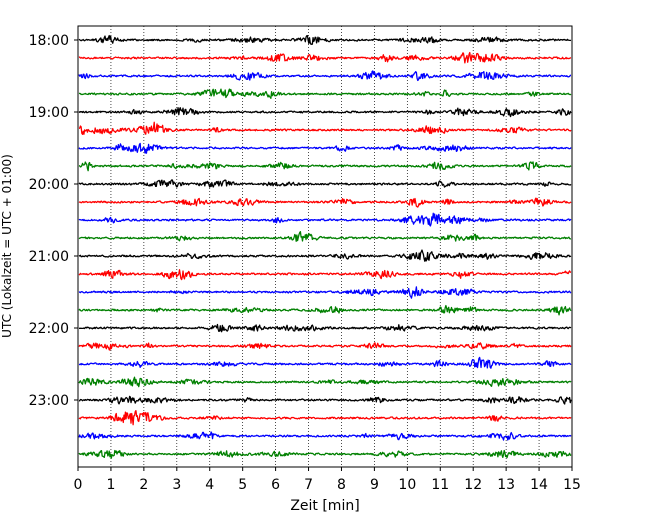 This screenshot has height=520, width=650. Describe the element at coordinates (7, 246) in the screenshot. I see `y-axis-label: UTC (Lokalzeit = UTC + 01:00)` at that location.